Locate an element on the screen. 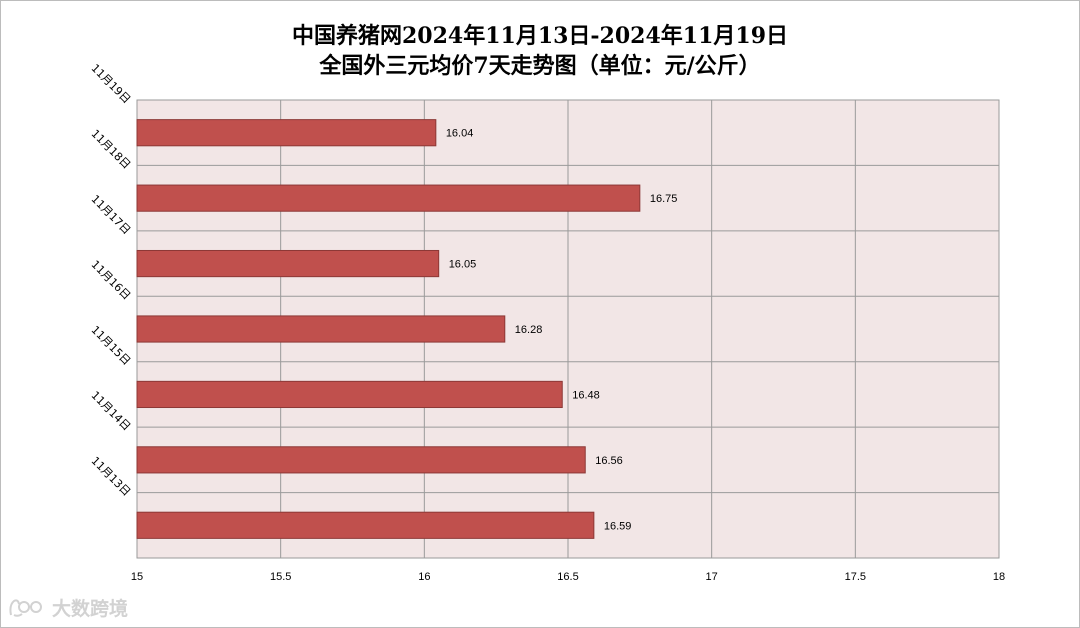  data-label: 16.56 is located at coordinates (609, 461).